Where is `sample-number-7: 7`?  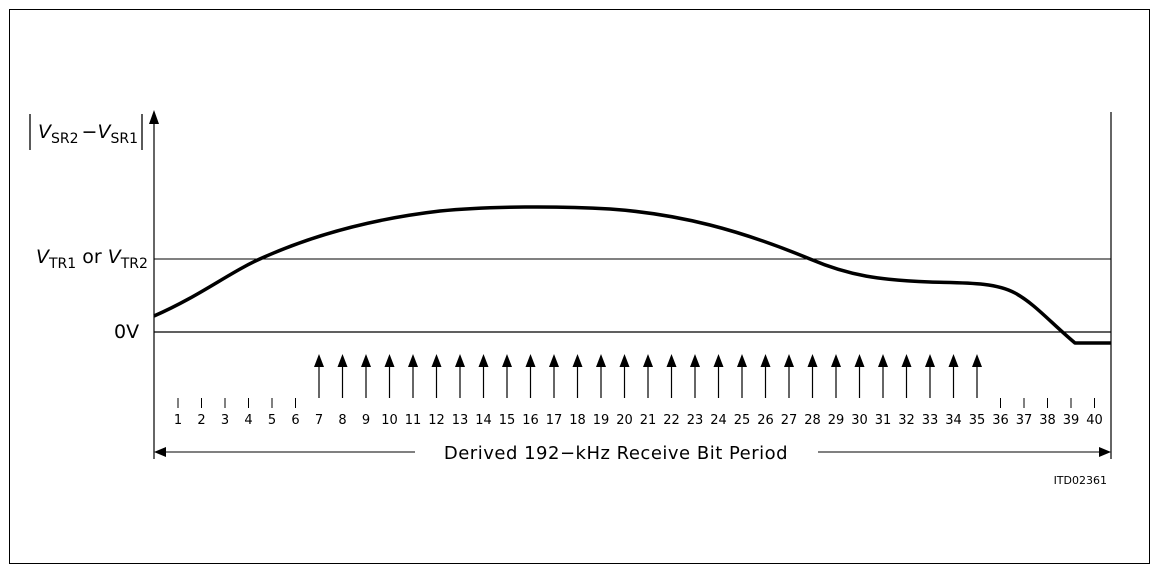 sample-number-7: 7 is located at coordinates (319, 420).